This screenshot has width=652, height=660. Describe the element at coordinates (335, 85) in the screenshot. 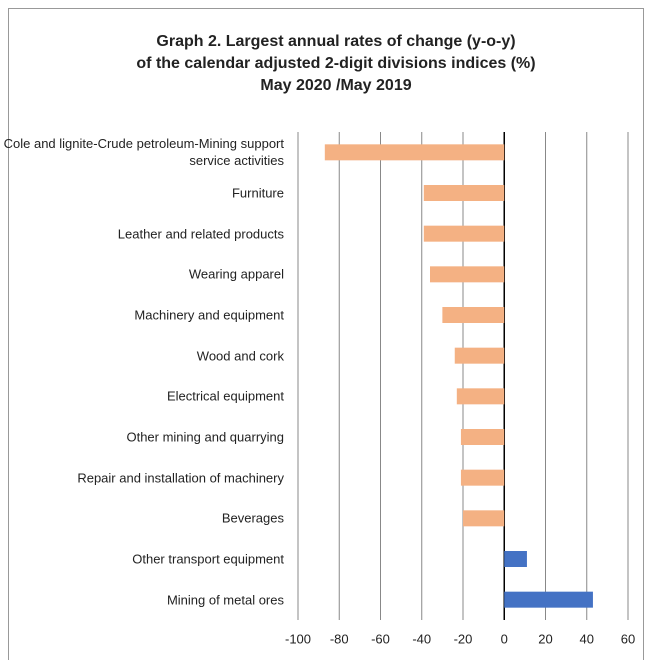

I see `chart-title: May 2020 /May 2019` at that location.